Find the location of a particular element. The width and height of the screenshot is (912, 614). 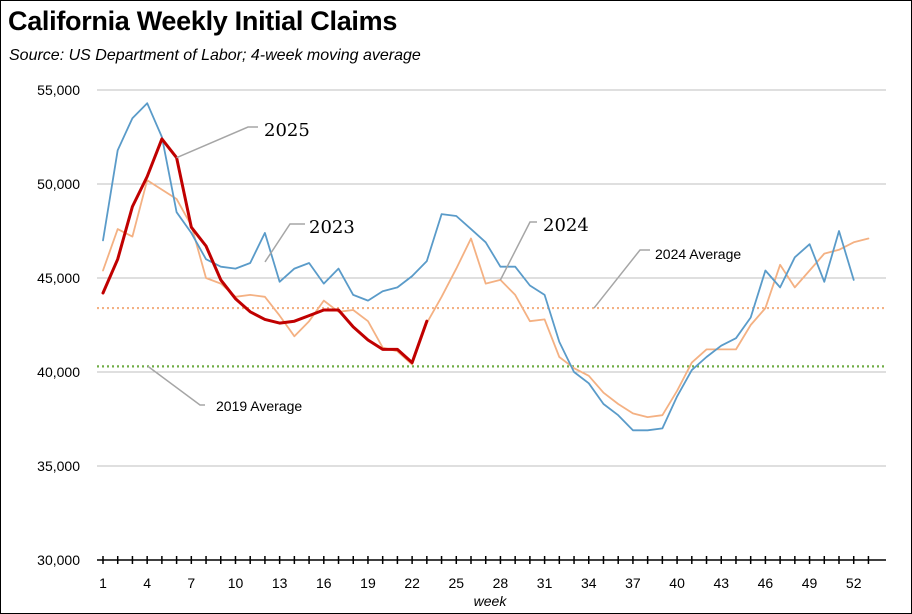

y-tick-label: 30,000 is located at coordinates (58, 560).